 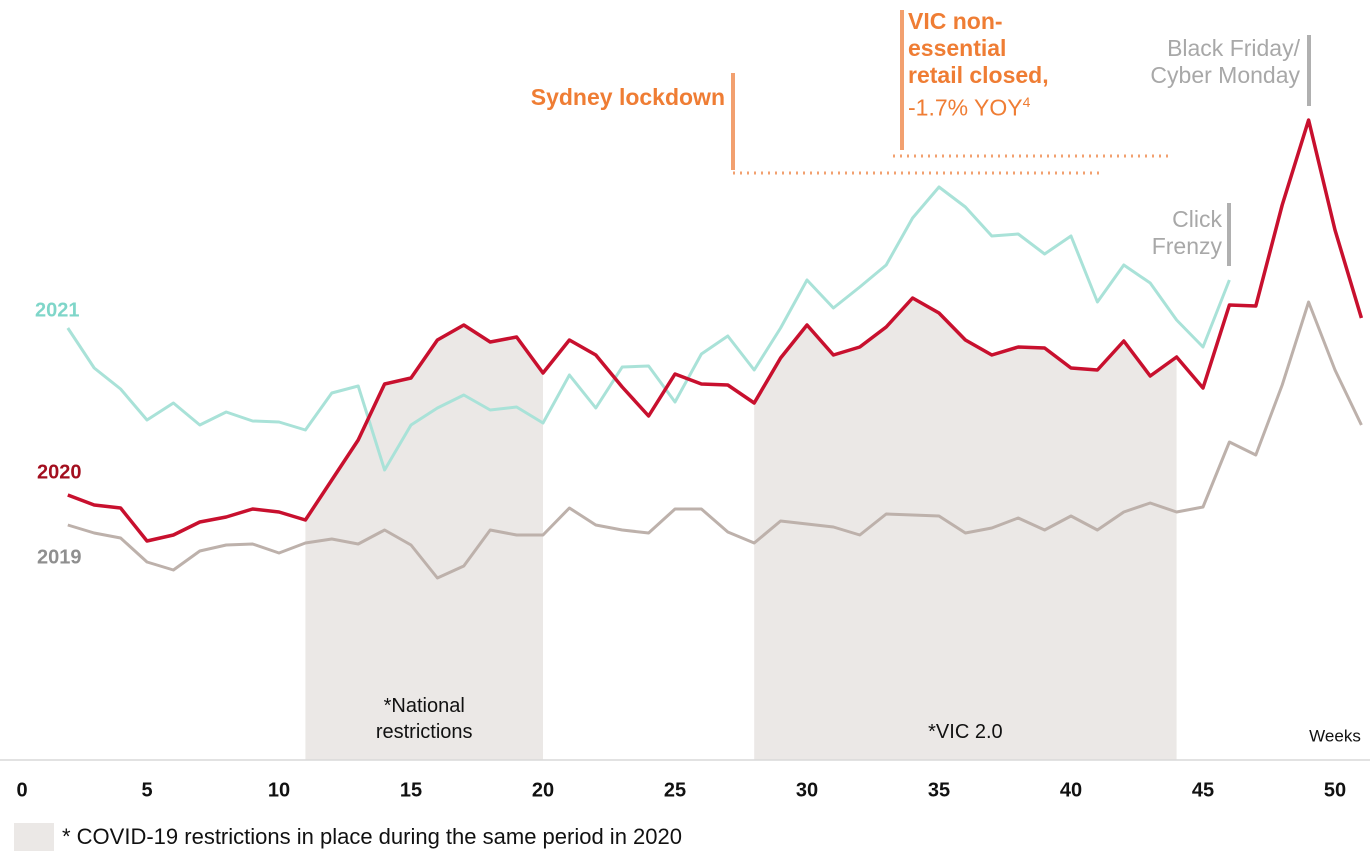 What do you see at coordinates (424, 732) in the screenshot?
I see `shaded-range-label-line: restrictions` at bounding box center [424, 732].